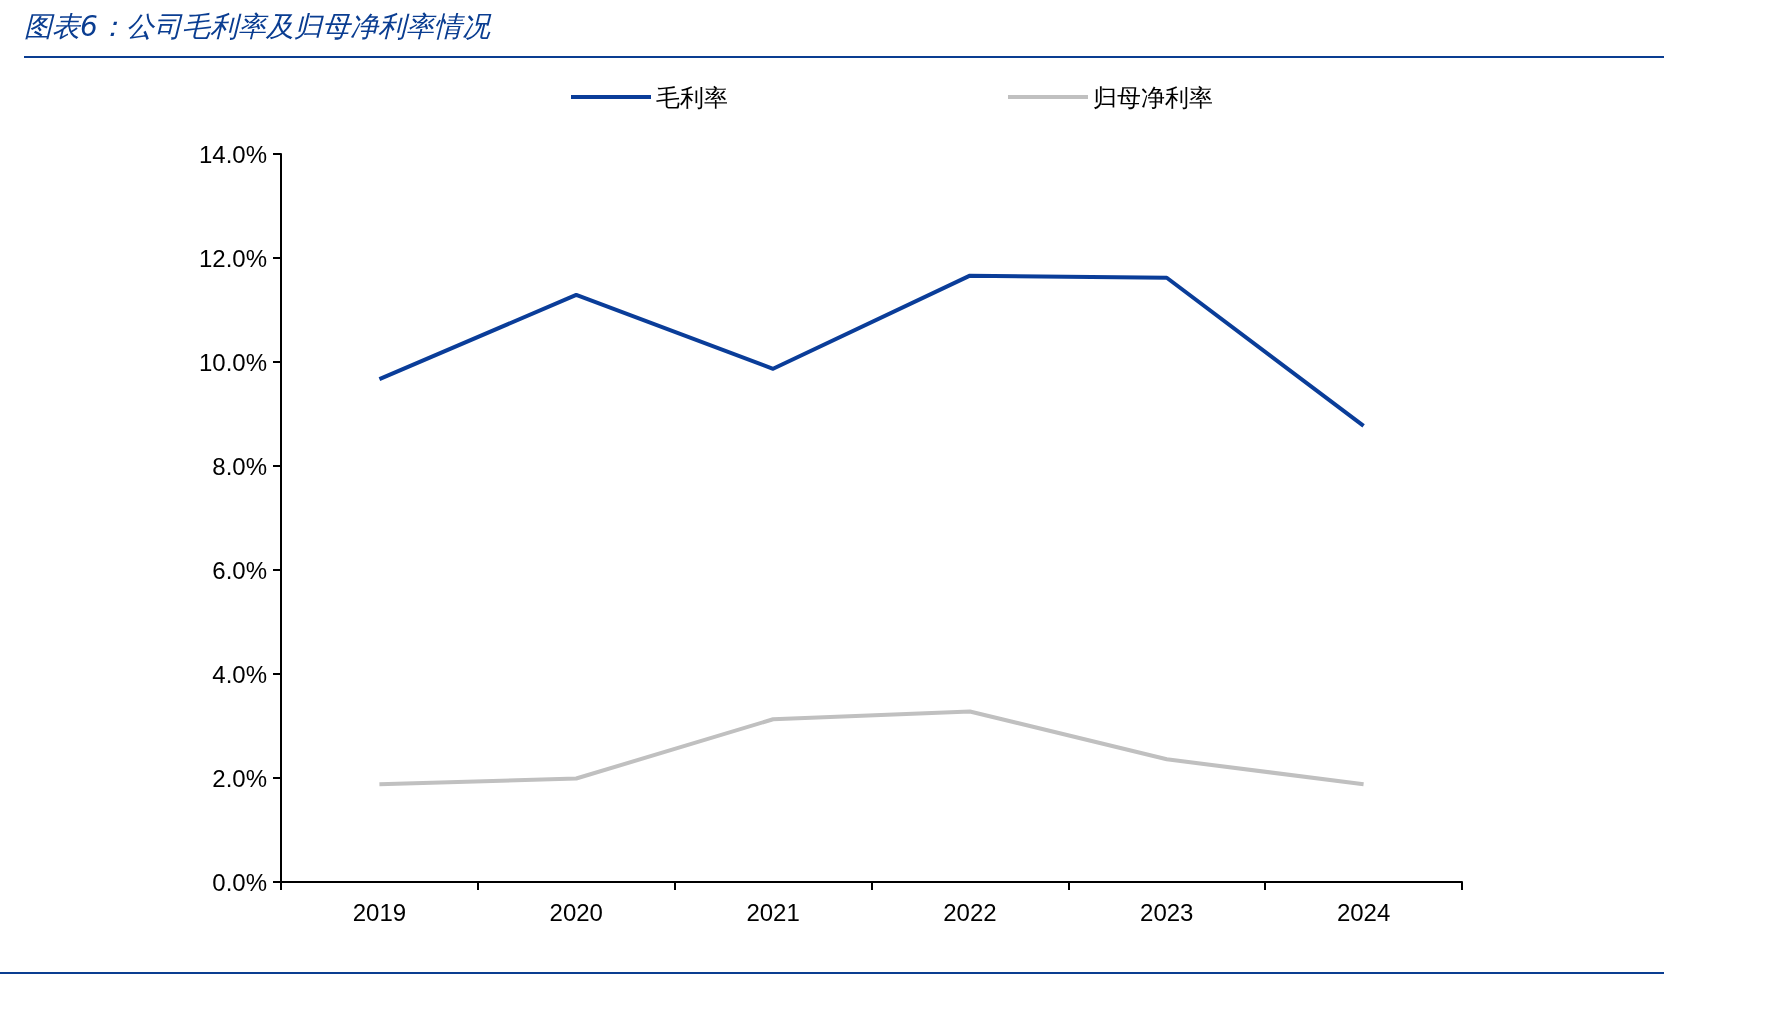 Image resolution: width=1784 pixels, height=1027 pixels. Describe the element at coordinates (239, 882) in the screenshot. I see `y-tick-label: 0.0%` at that location.